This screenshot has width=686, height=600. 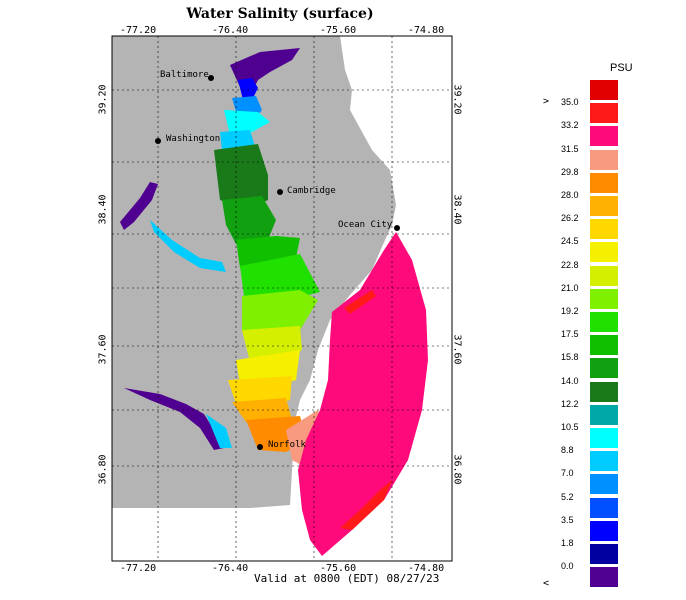 What do you see at coordinates (570, 357) in the screenshot?
I see `legend-label: 15.8` at bounding box center [570, 357].